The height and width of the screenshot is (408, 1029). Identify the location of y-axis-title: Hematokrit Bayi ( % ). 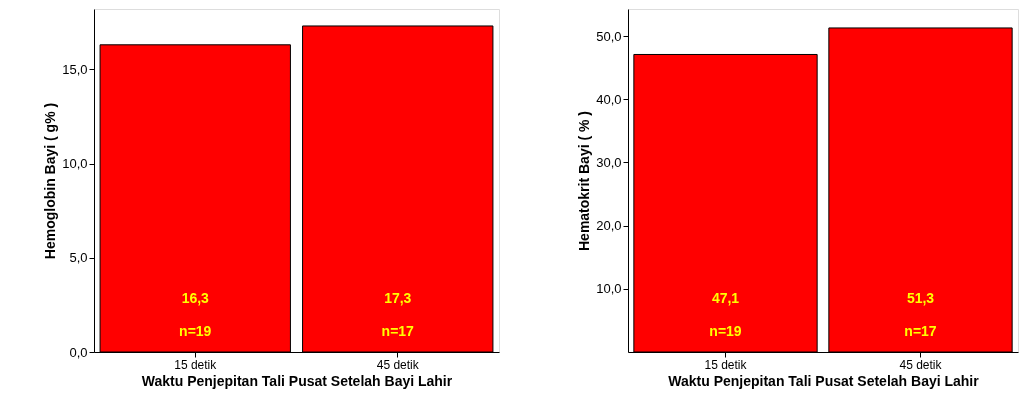
(584, 181).